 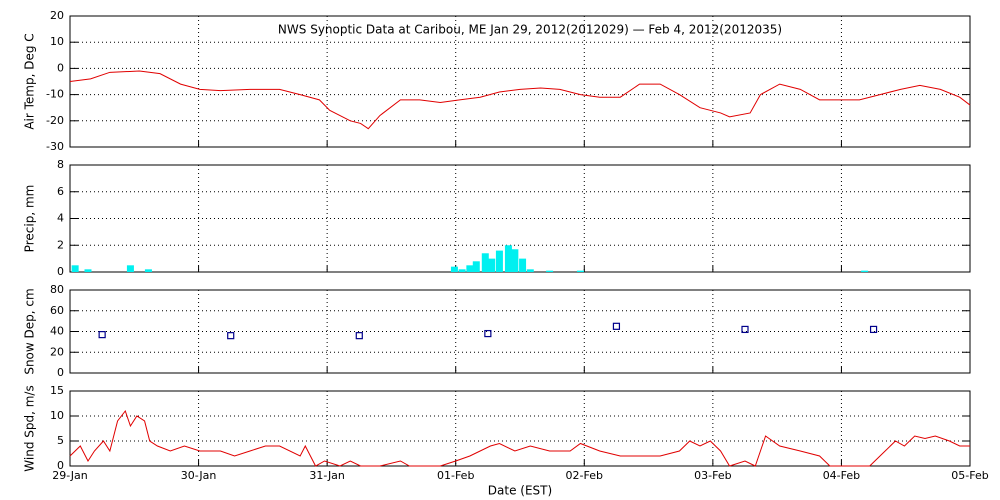 I want to click on y-tick-label: 6, so click(x=60, y=191).